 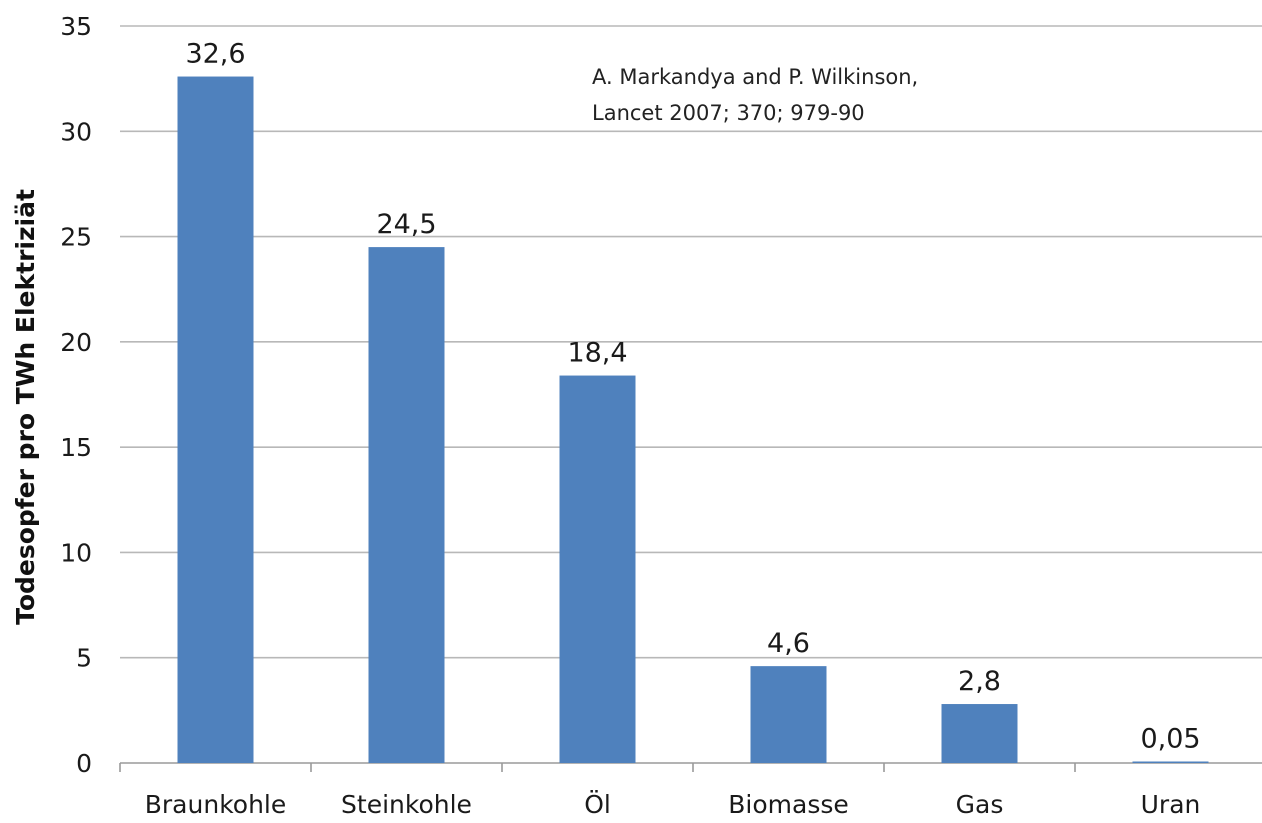 I want to click on x-tick-label: Braunkohle, so click(x=216, y=804).